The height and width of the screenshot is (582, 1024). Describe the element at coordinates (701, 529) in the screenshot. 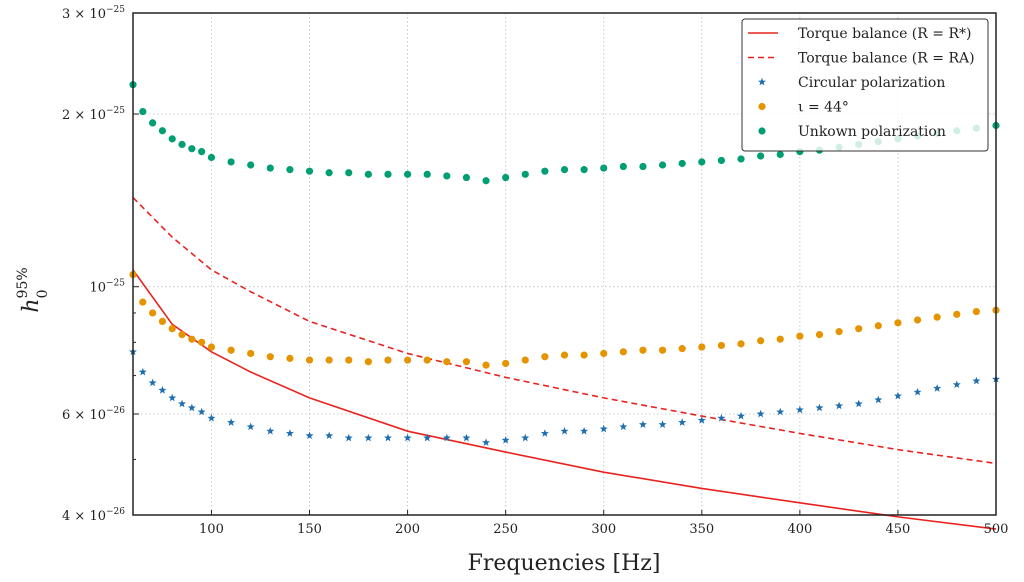

I see `x-tick-label: 350` at that location.